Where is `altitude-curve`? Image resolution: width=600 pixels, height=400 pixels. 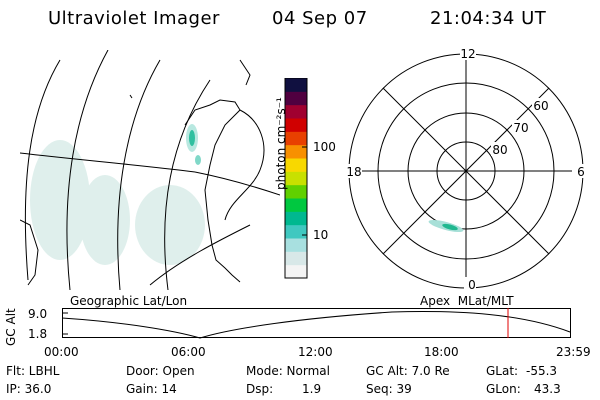 altitude-curve is located at coordinates (316, 325).